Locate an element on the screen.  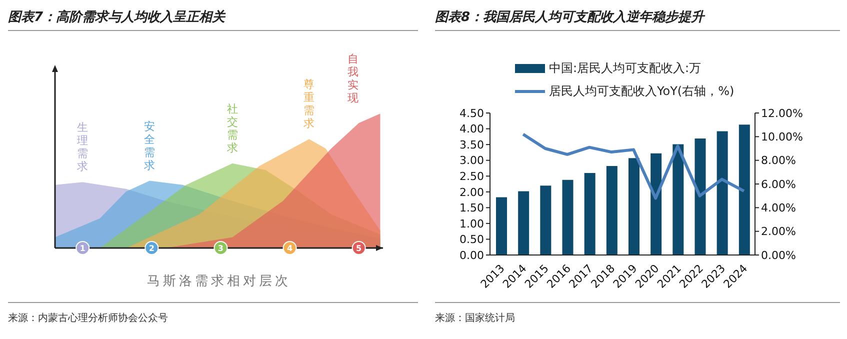
chart-title: 图表8：我国居民人均可支配收入逆年稳步提升 is located at coordinates (637, 19).